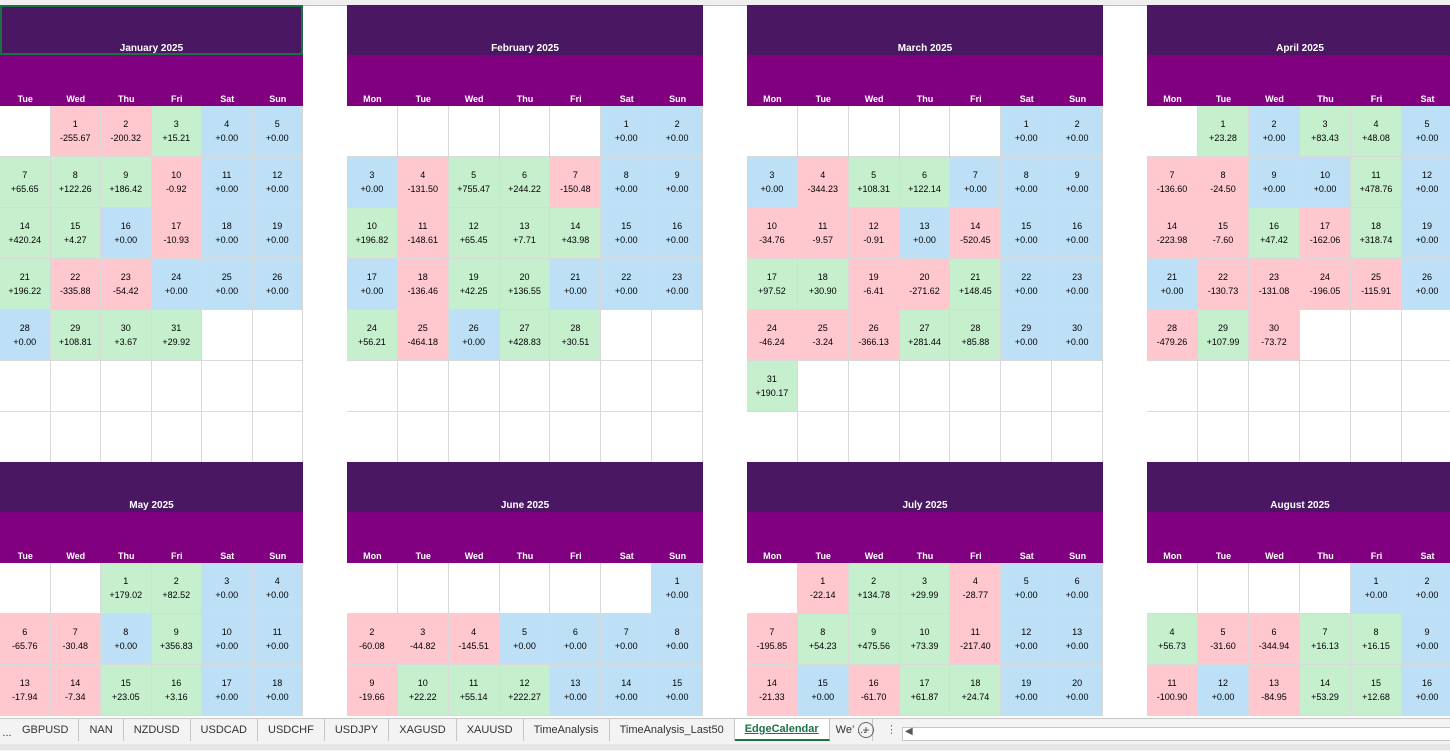 This screenshot has height=751, width=1450. I want to click on day-cell: 1 +0.00, so click(627, 131).